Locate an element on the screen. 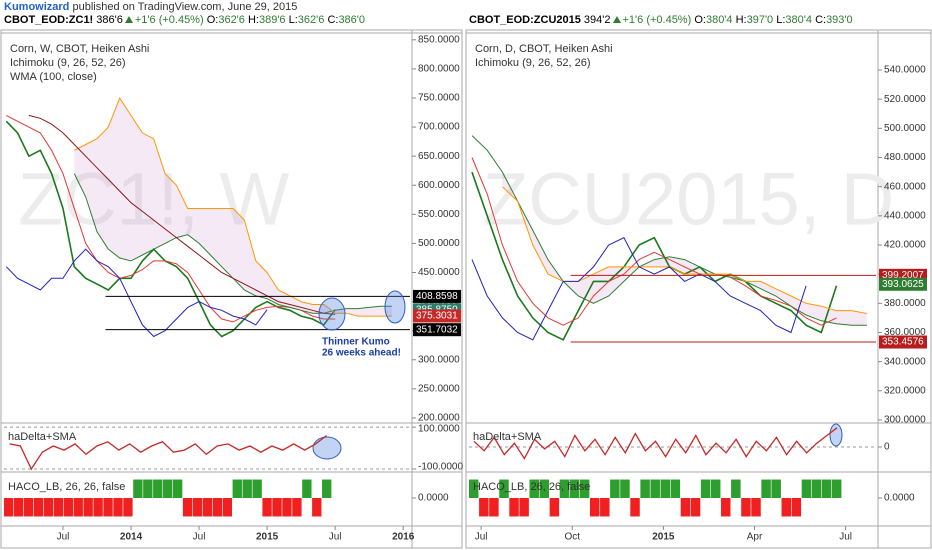 Image resolution: width=932 pixels, height=550 pixels. y-tick-label: 380.0000 is located at coordinates (905, 303).